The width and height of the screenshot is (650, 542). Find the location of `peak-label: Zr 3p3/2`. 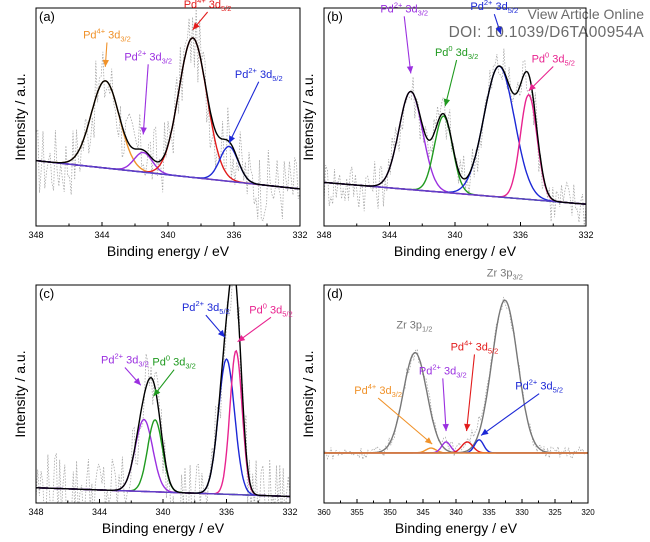

peak-label: Zr 3p3/2 is located at coordinates (505, 274).